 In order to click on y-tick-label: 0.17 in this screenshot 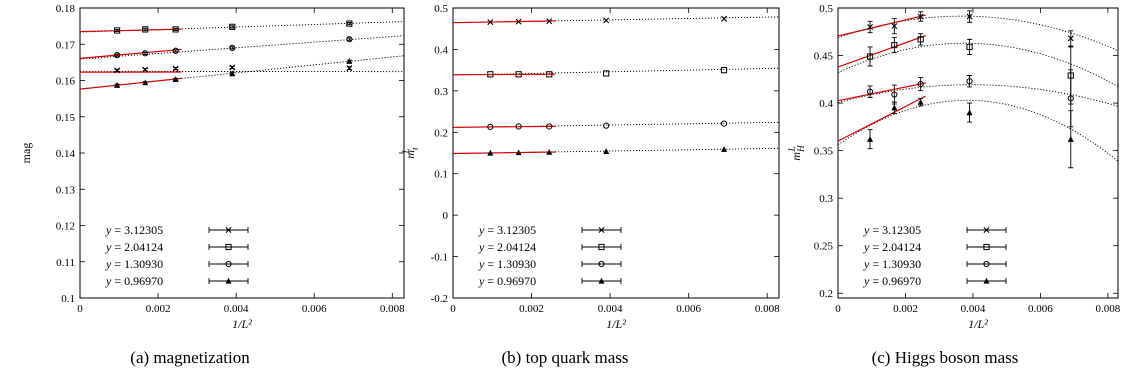, I will do `click(66, 45)`.